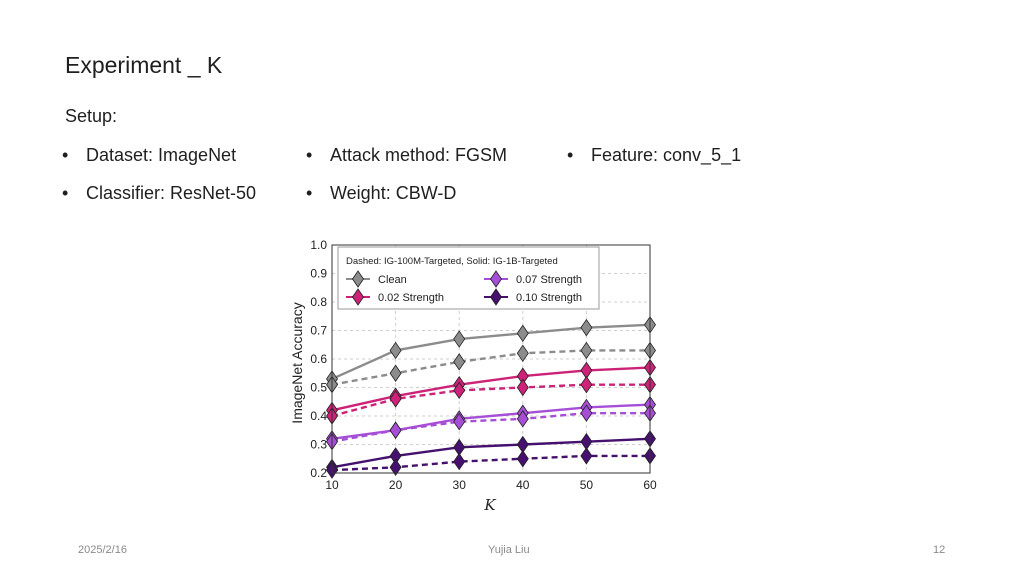 Image resolution: width=1024 pixels, height=576 pixels. Describe the element at coordinates (318, 473) in the screenshot. I see `y-tick-label: 0.2` at that location.